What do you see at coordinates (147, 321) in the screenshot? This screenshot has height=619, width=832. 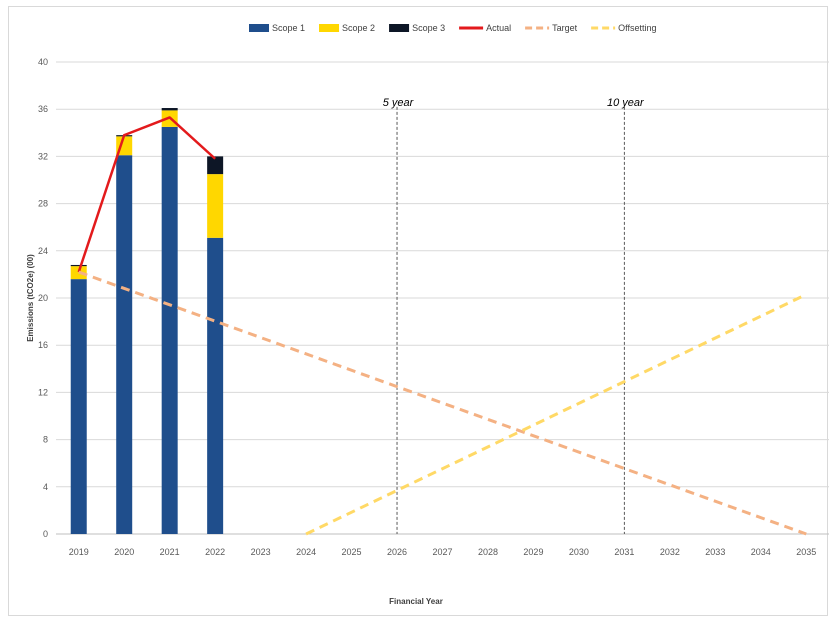 I see `bars` at bounding box center [147, 321].